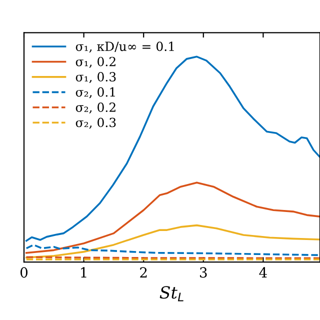 This screenshot has height=320, width=320. What do you see at coordinates (24, 272) in the screenshot?
I see `x-tick-label: 0` at bounding box center [24, 272].